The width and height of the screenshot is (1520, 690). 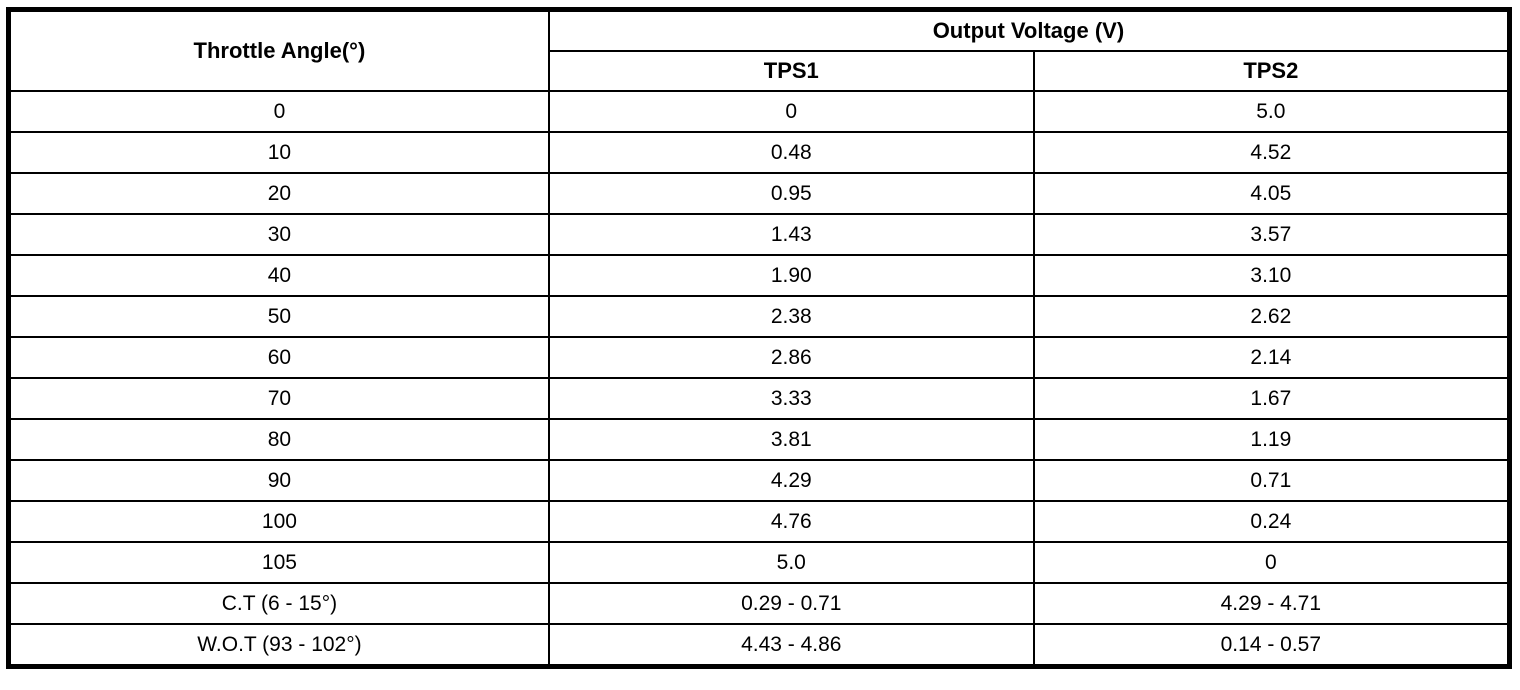 I want to click on cell-tps2: 1.67, so click(x=1271, y=398).